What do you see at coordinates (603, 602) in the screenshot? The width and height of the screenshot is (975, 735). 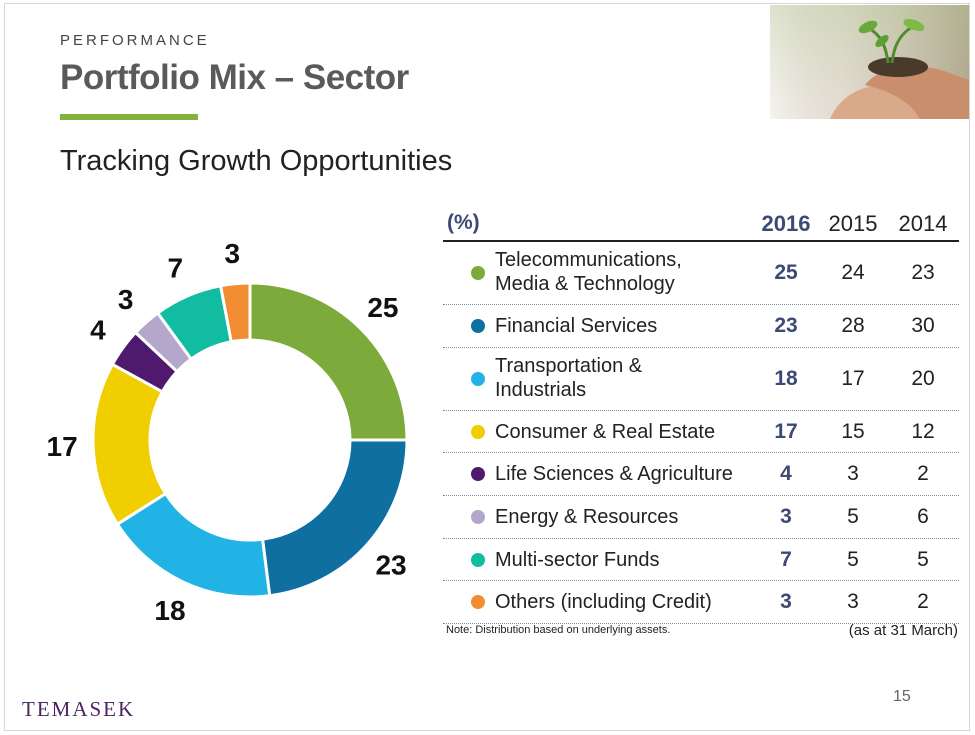 I see `sector-name: Others (including Credit)` at bounding box center [603, 602].